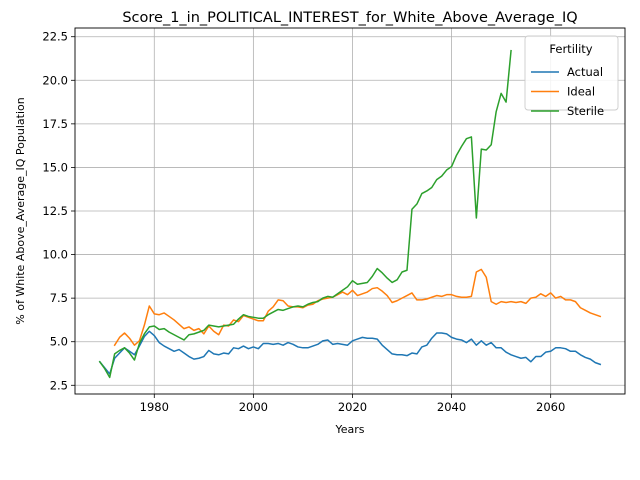 The image size is (640, 480). Describe the element at coordinates (55, 211) in the screenshot. I see `y-tick-label: 12.5` at that location.